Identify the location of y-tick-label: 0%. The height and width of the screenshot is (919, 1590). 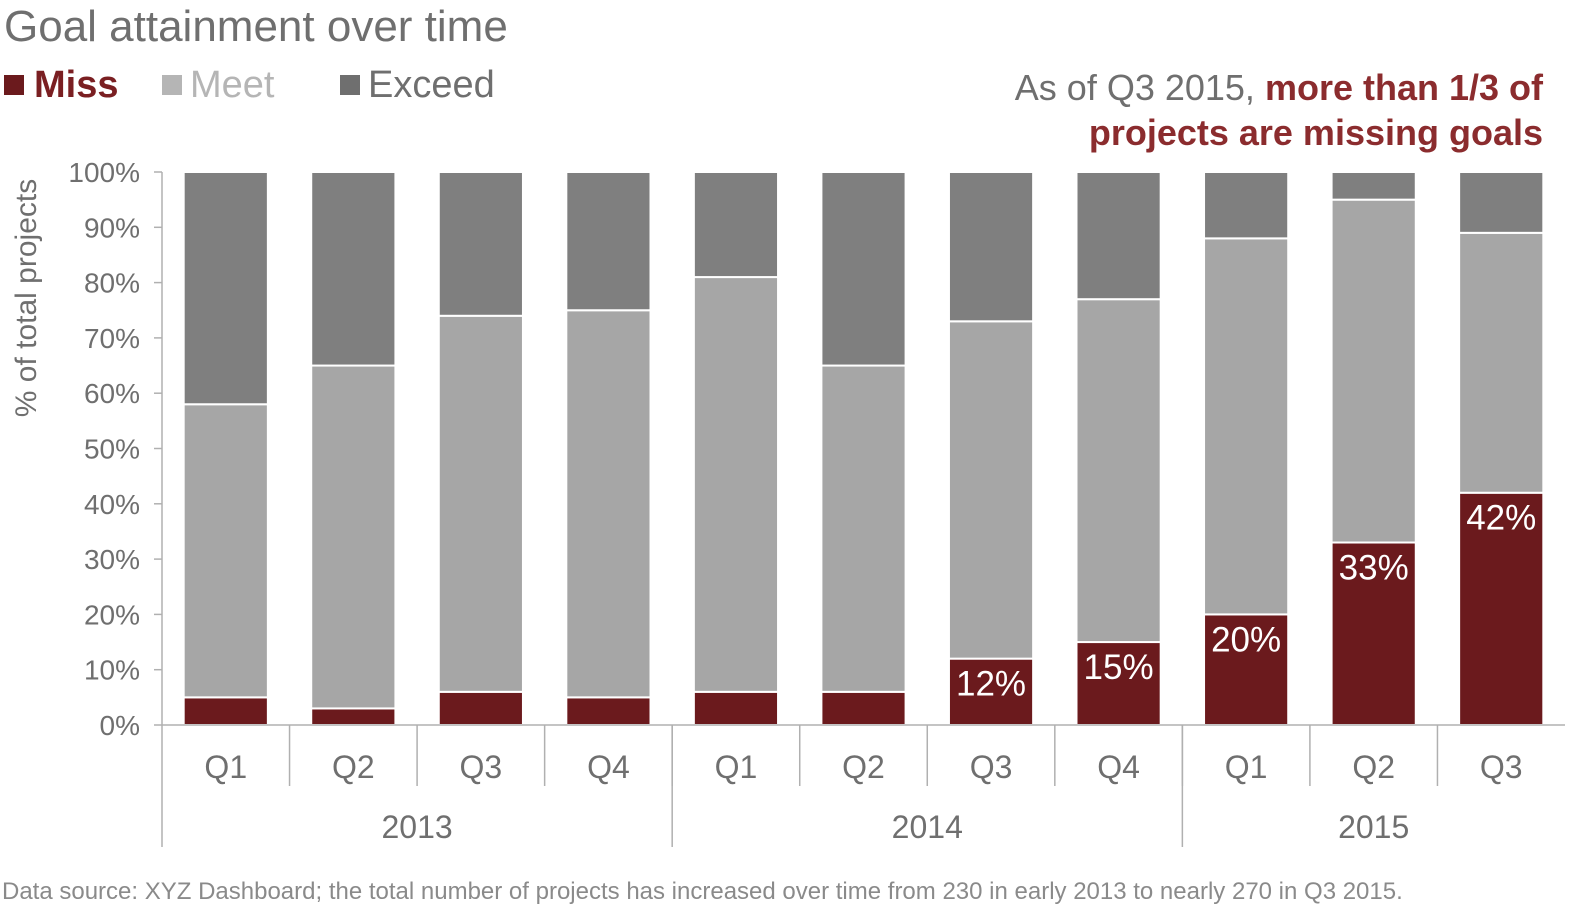
(120, 725).